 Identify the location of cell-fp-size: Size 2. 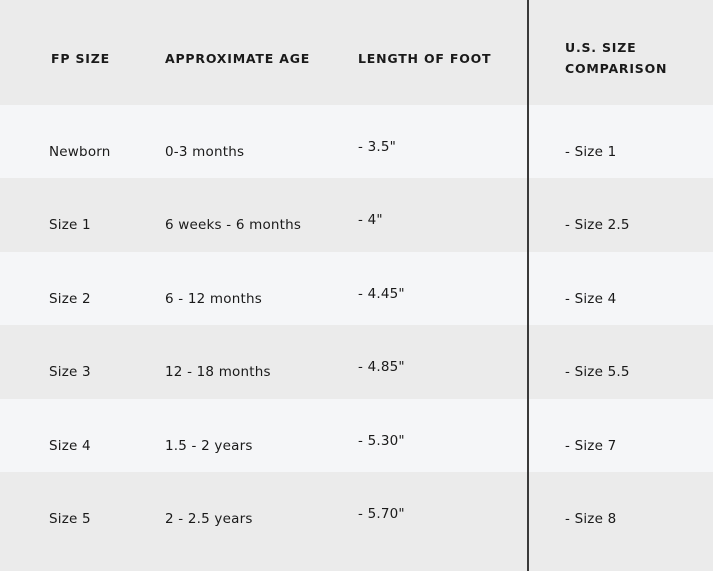
(70, 299).